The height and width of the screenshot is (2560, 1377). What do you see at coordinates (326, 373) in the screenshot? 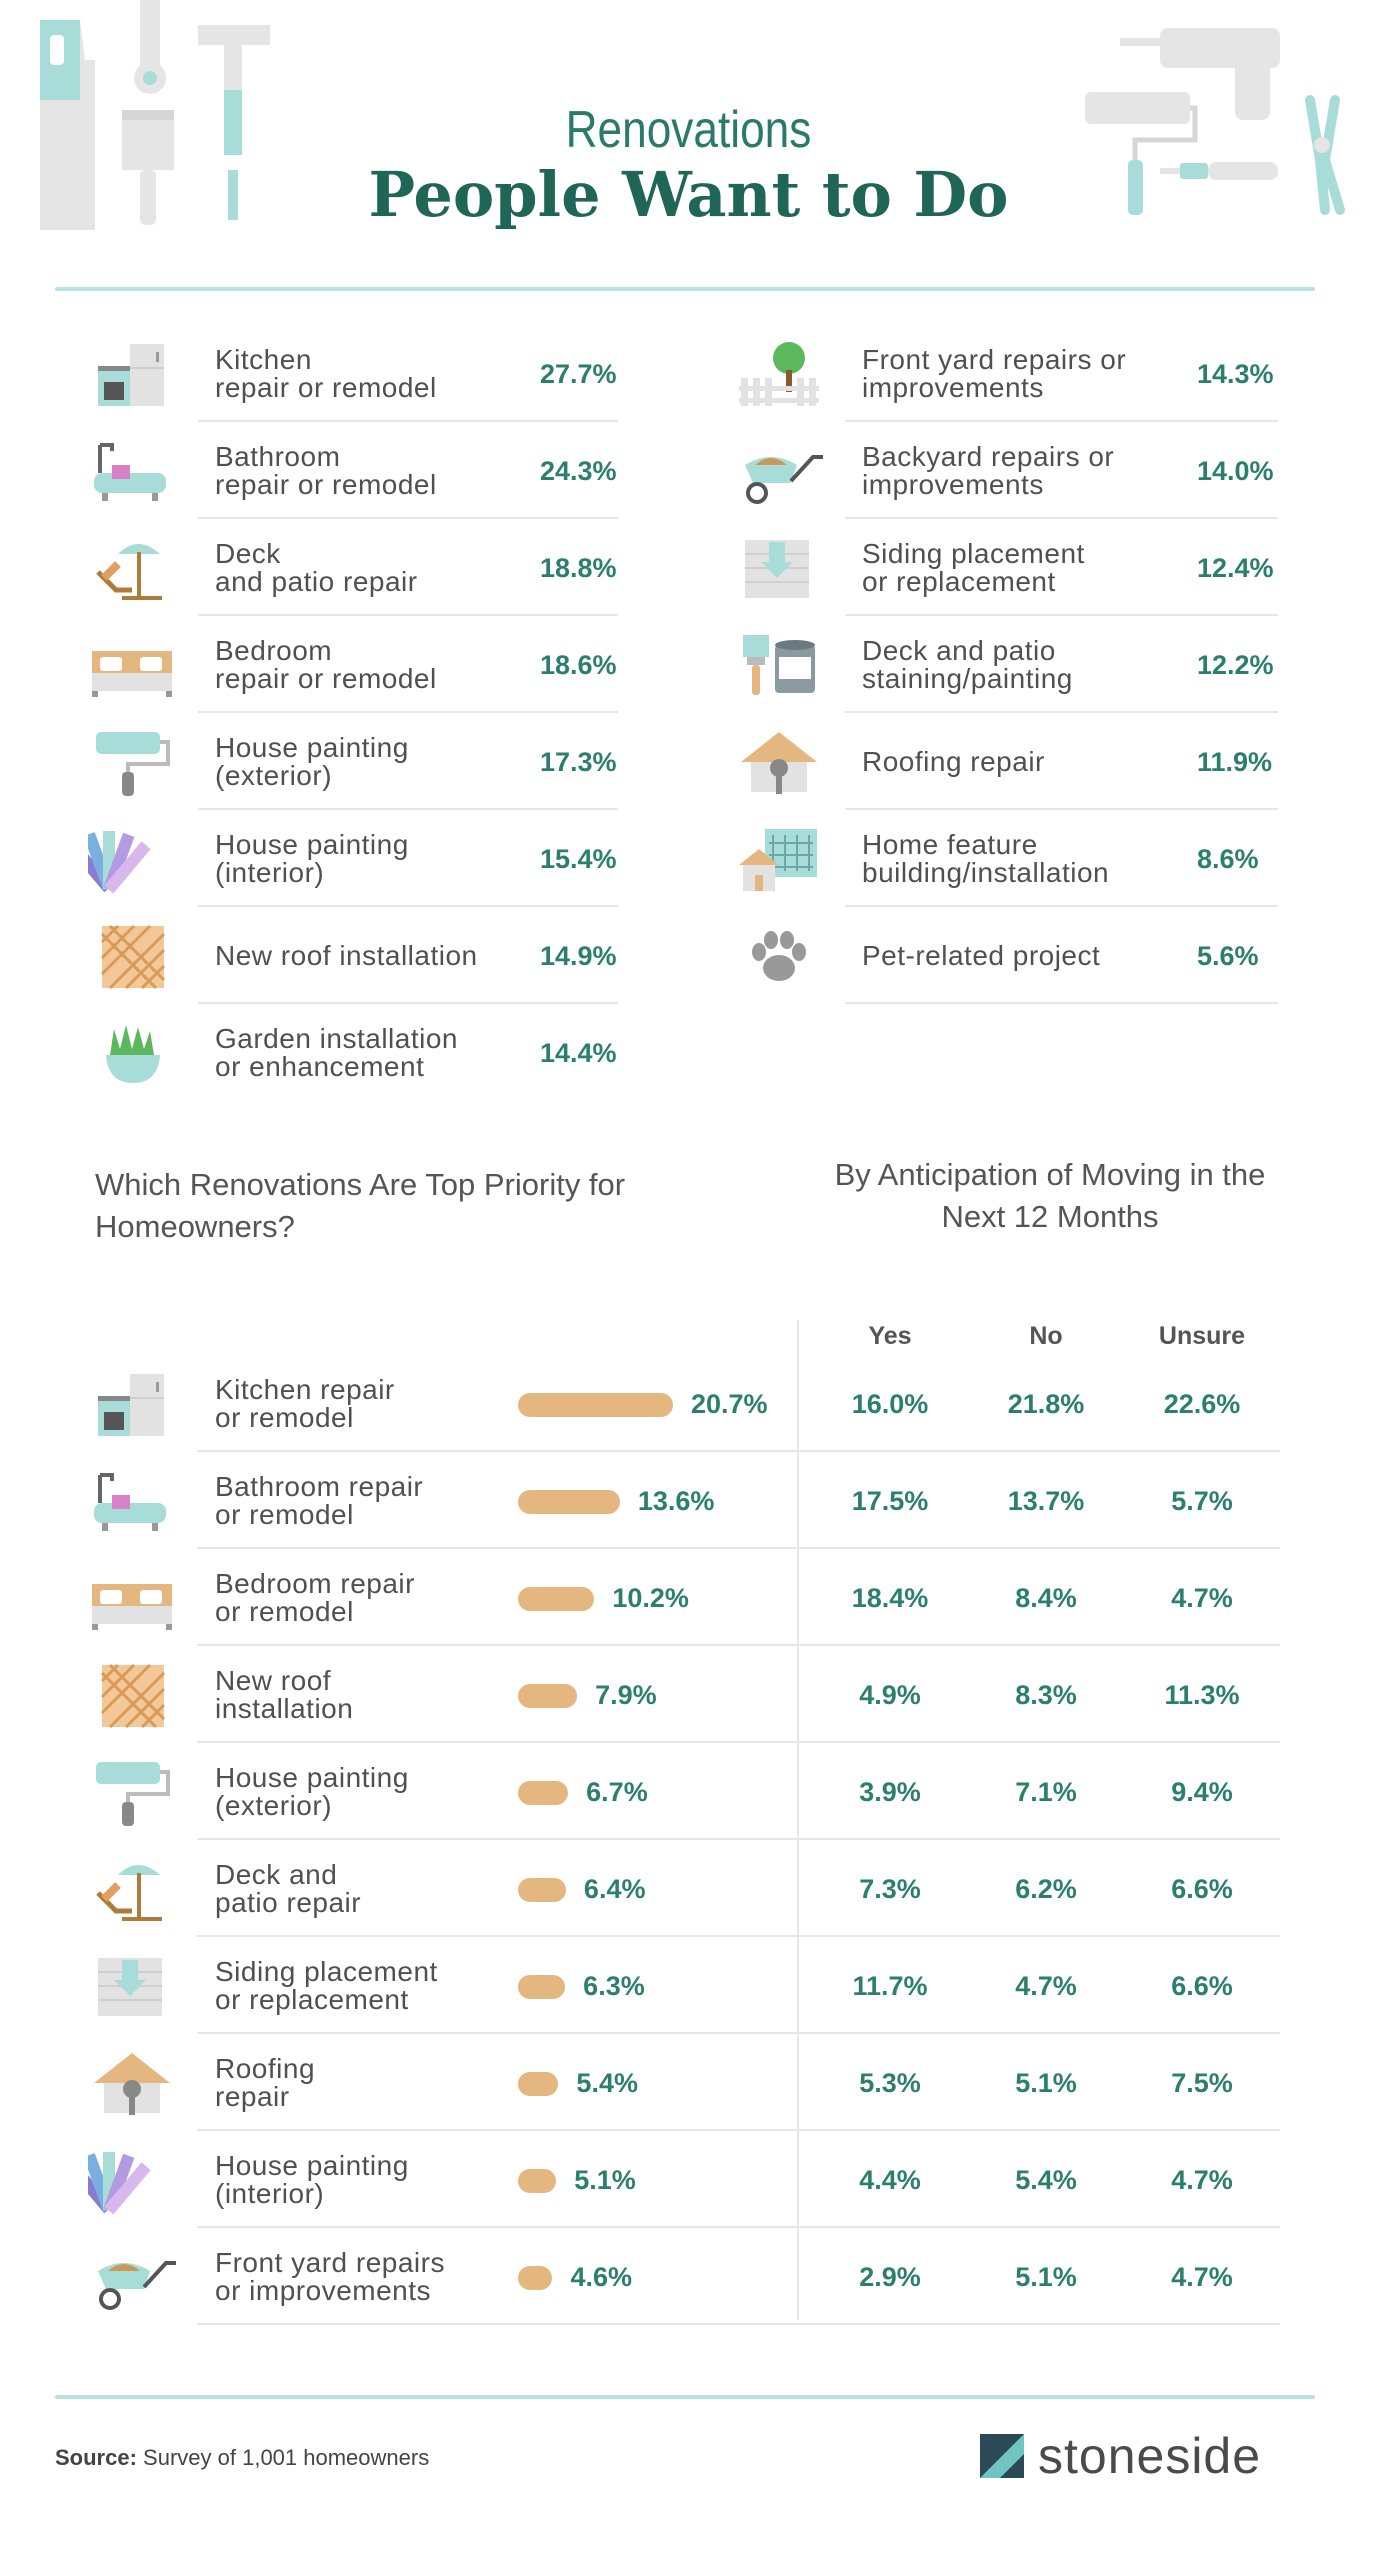
I see `top-list-label: Kitchen repair or remodel` at bounding box center [326, 373].